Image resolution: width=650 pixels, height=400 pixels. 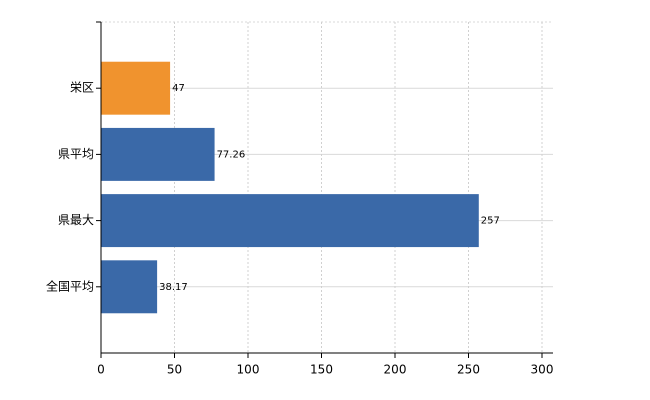 What do you see at coordinates (101, 370) in the screenshot?
I see `x-tick-label: 0` at bounding box center [101, 370].